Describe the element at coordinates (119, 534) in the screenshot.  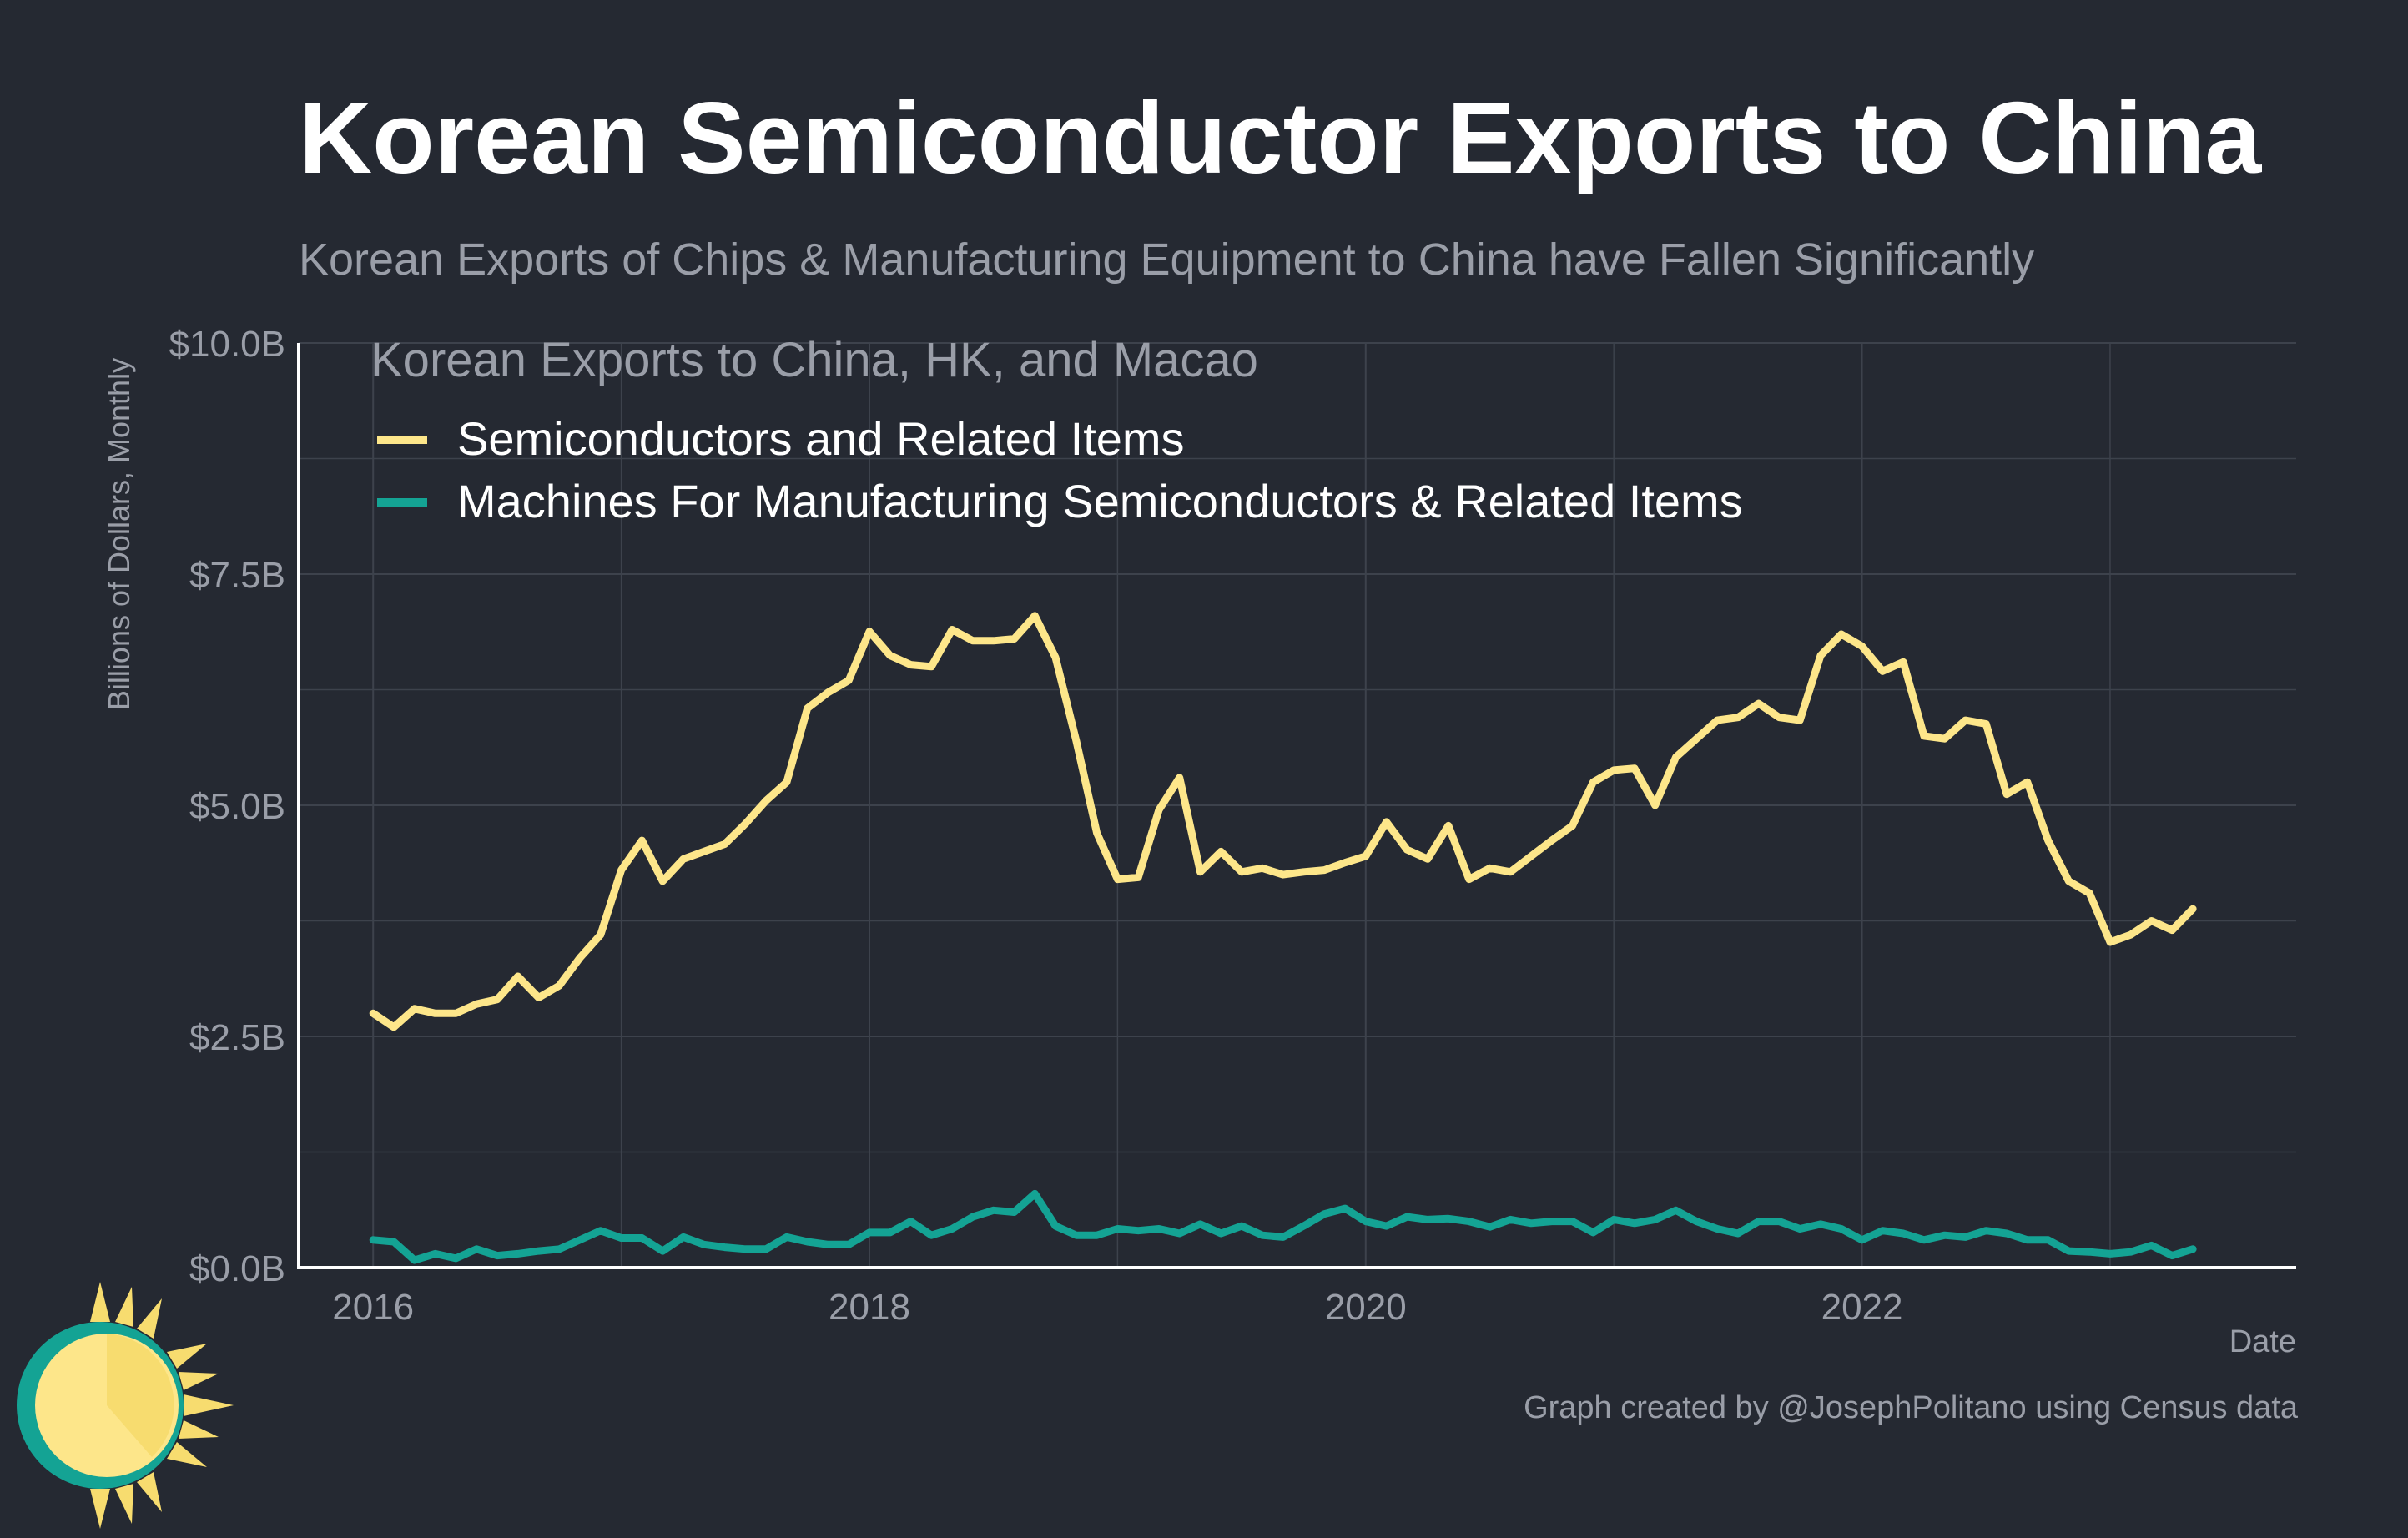
I see `y-axis-label: Billions of Dollars, Monthly` at that location.